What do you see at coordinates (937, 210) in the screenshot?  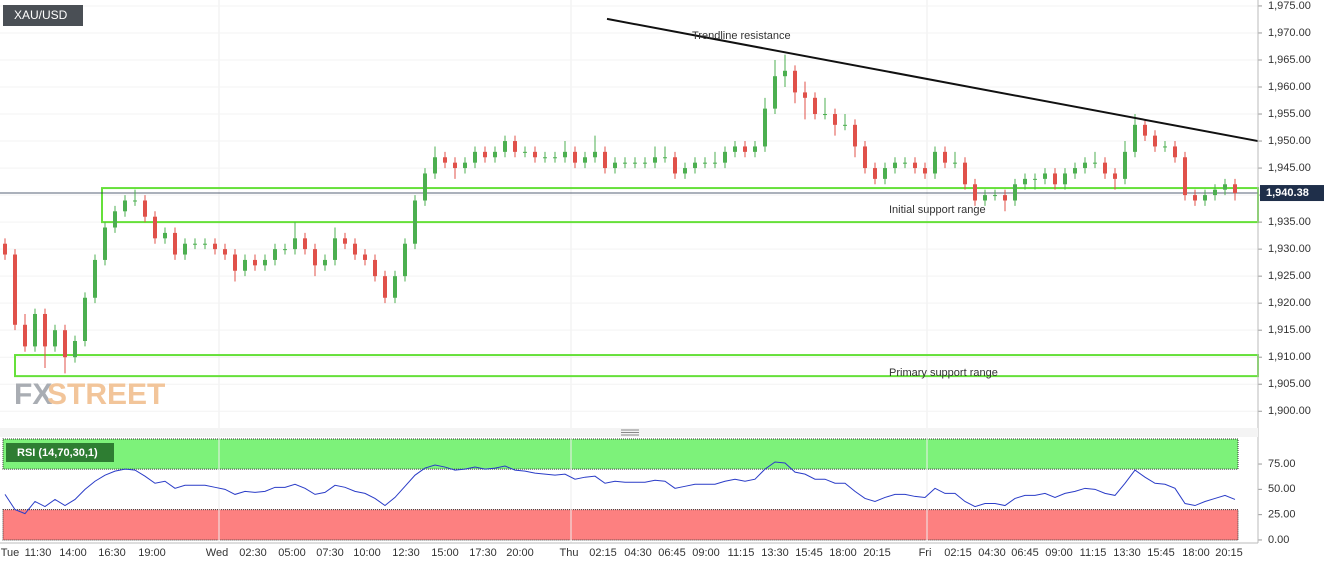 I see `zone-label: Initial support range` at bounding box center [937, 210].